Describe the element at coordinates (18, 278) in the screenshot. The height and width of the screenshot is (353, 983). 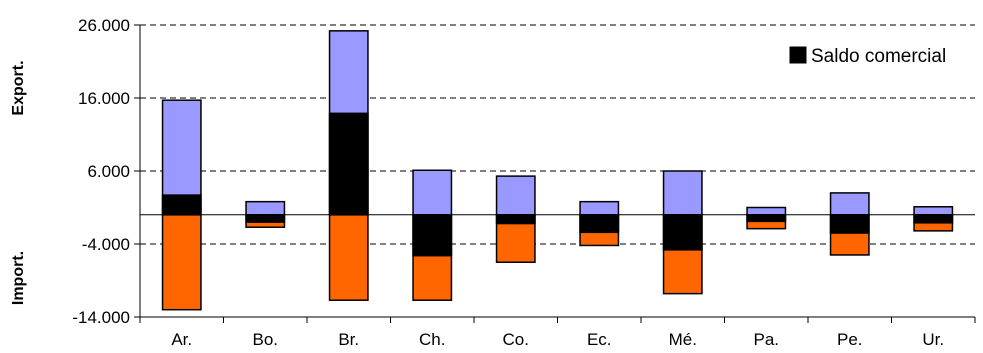
I see `y-axis-label-import: Import.` at that location.